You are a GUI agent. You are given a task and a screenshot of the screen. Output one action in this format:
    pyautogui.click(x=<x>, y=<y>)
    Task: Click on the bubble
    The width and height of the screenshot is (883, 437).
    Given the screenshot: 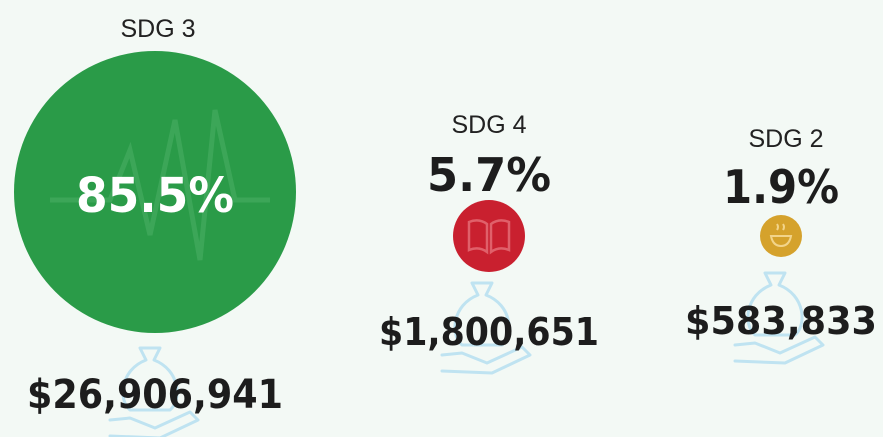 What is the action you would take?
    pyautogui.click(x=489, y=236)
    